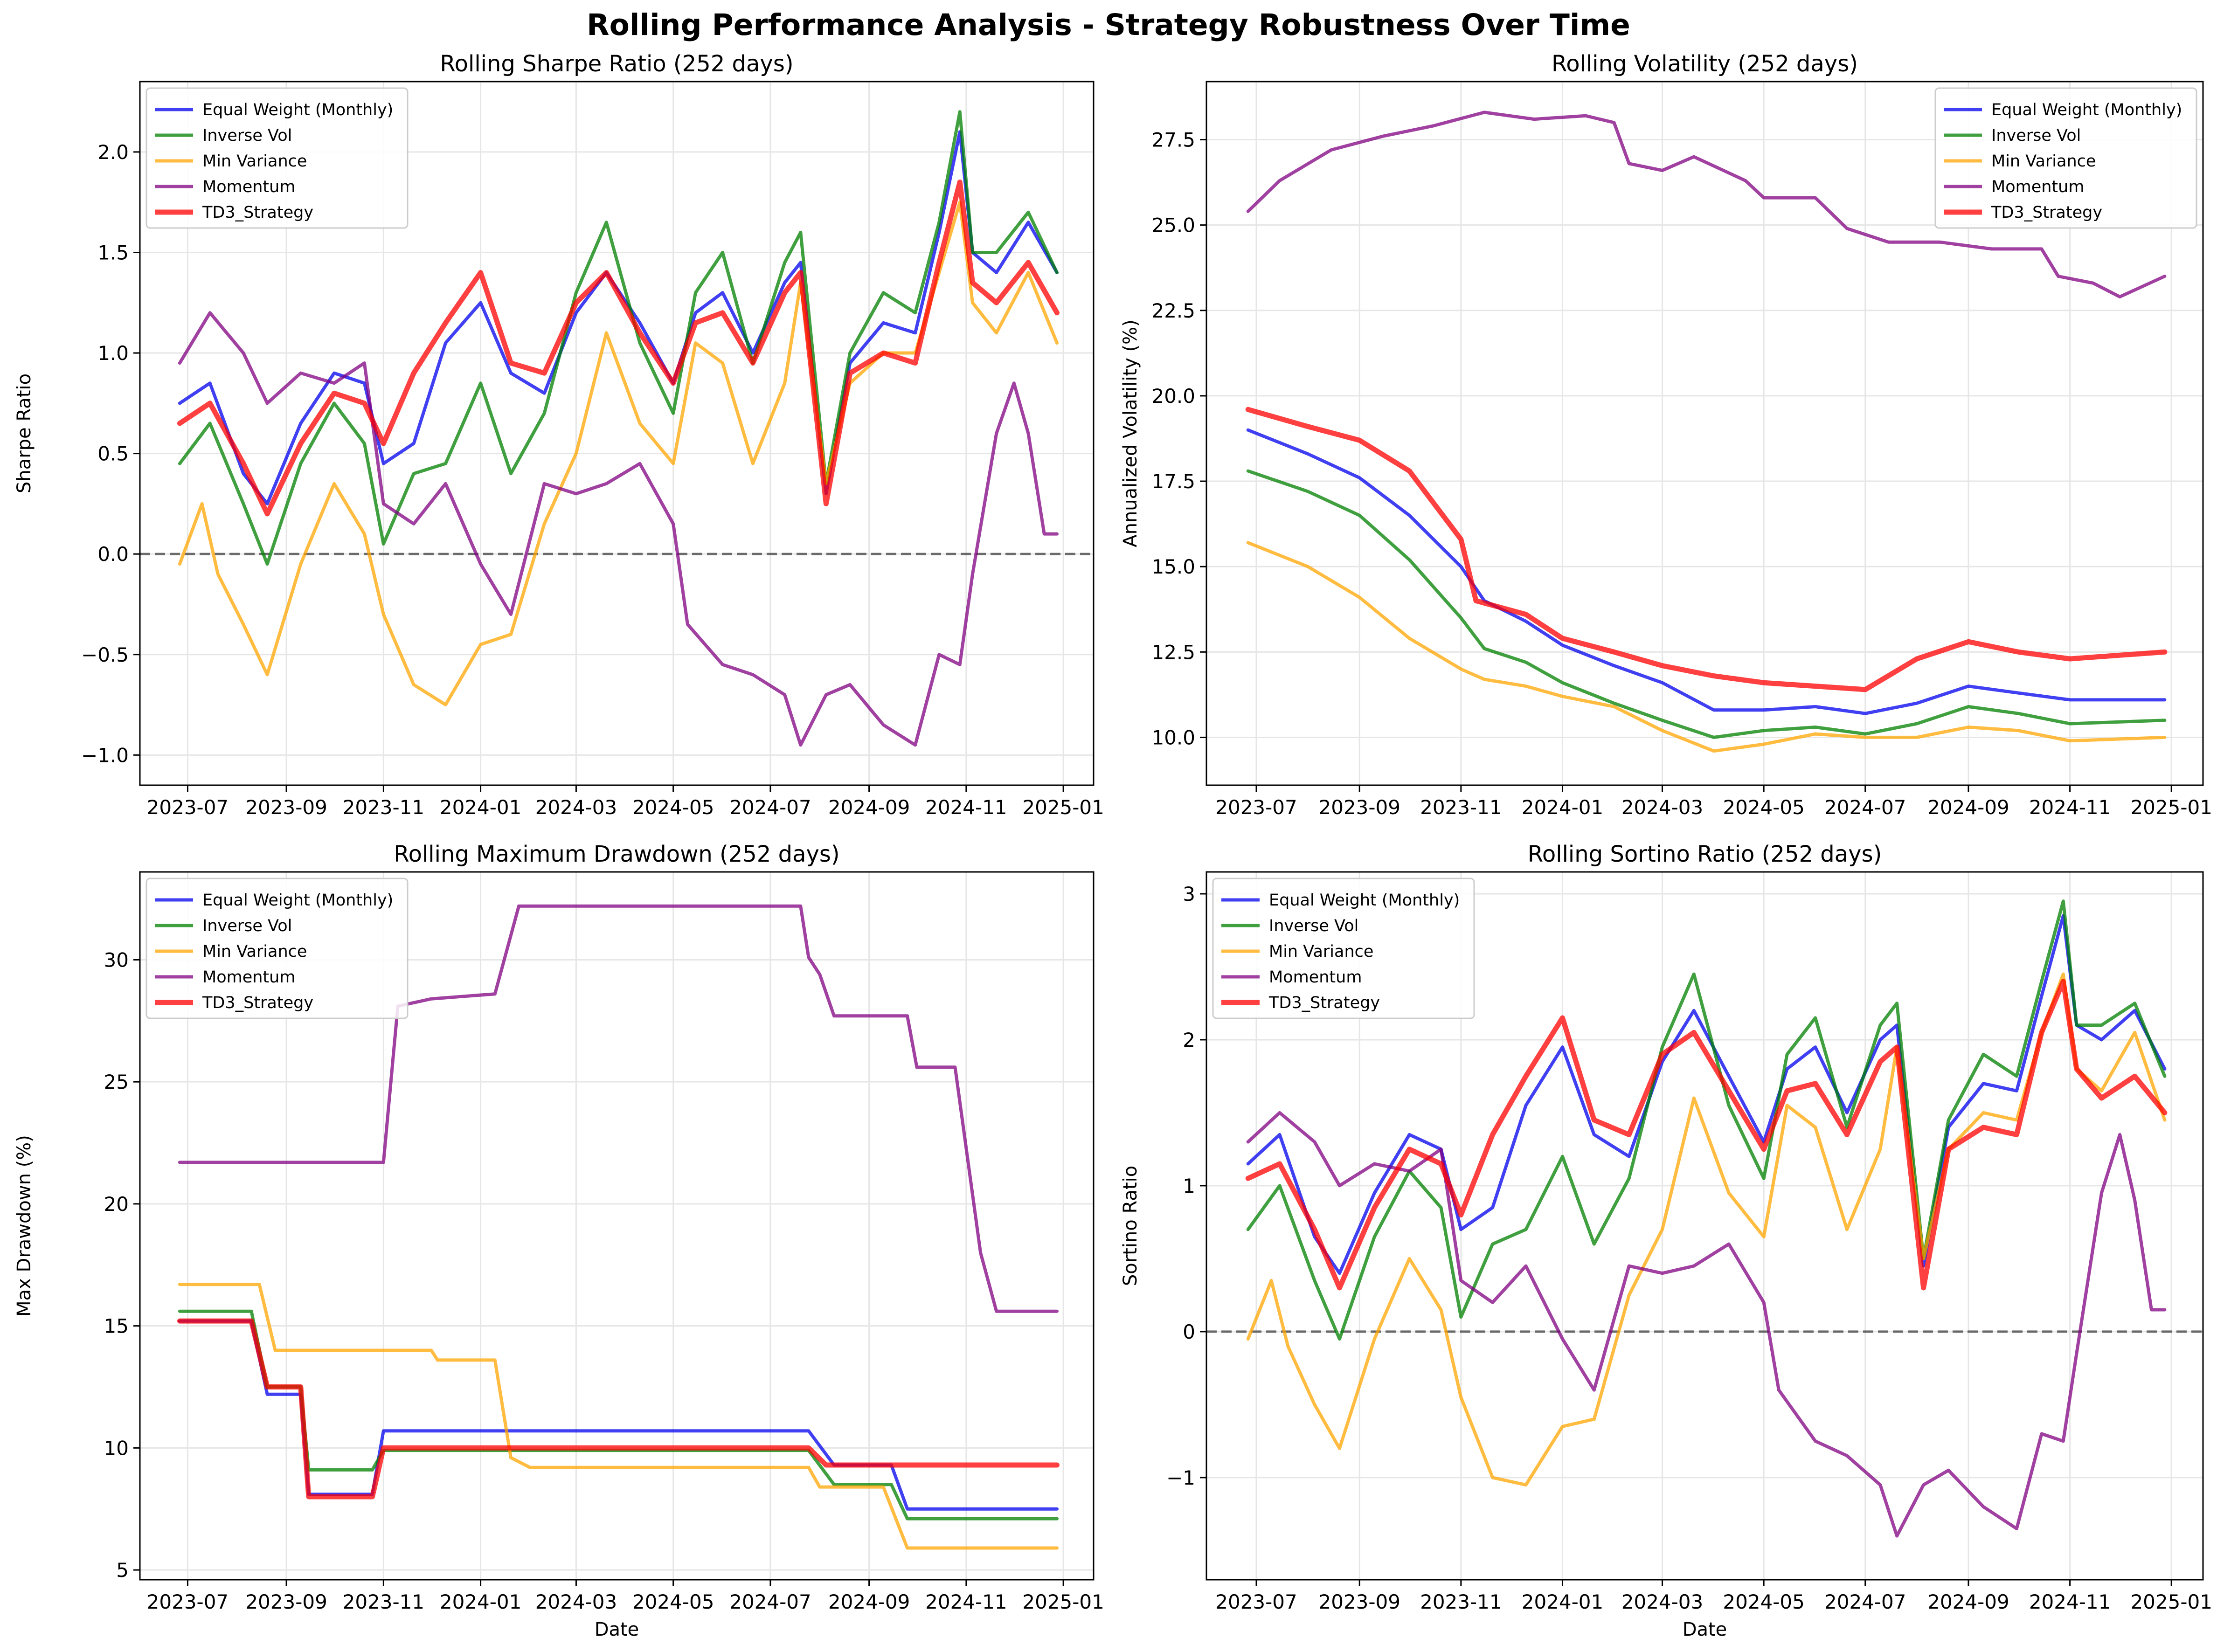 The image size is (2217, 1652). I want to click on y-tick-label: 20, so click(116, 1204).